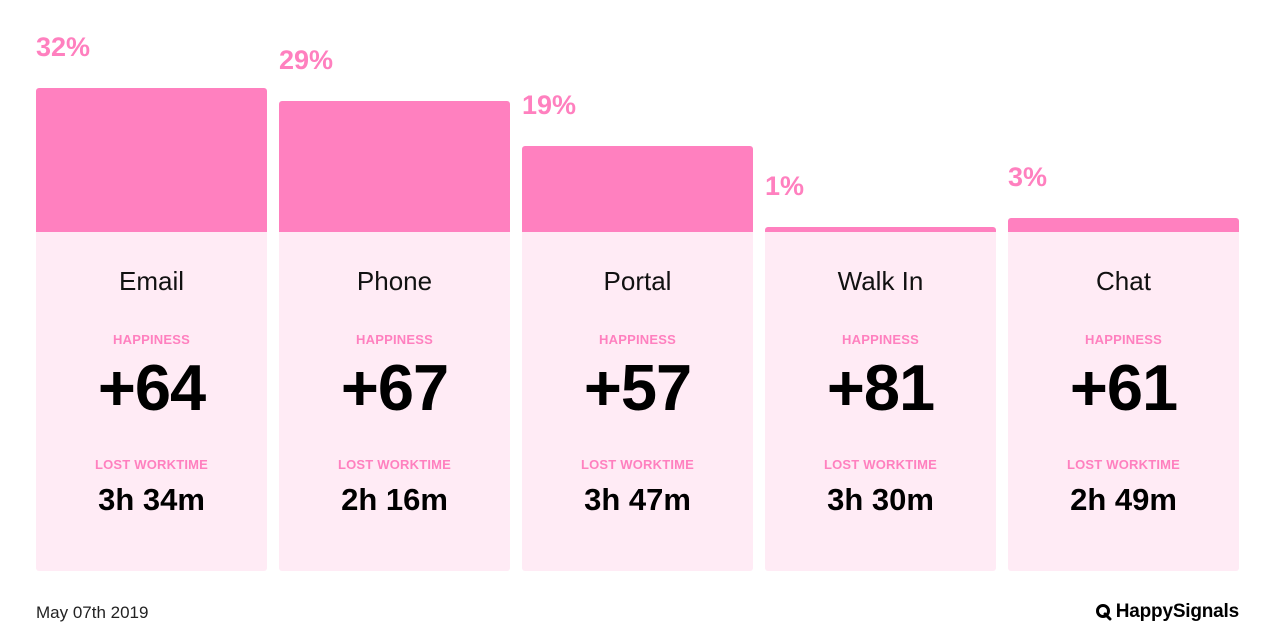 The height and width of the screenshot is (641, 1281). I want to click on brand-name: HappySignals, so click(1177, 611).